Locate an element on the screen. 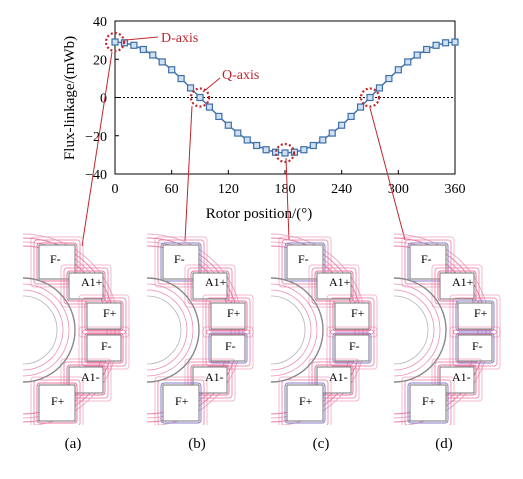  q-axis-leader is located at coordinates (211, 85).